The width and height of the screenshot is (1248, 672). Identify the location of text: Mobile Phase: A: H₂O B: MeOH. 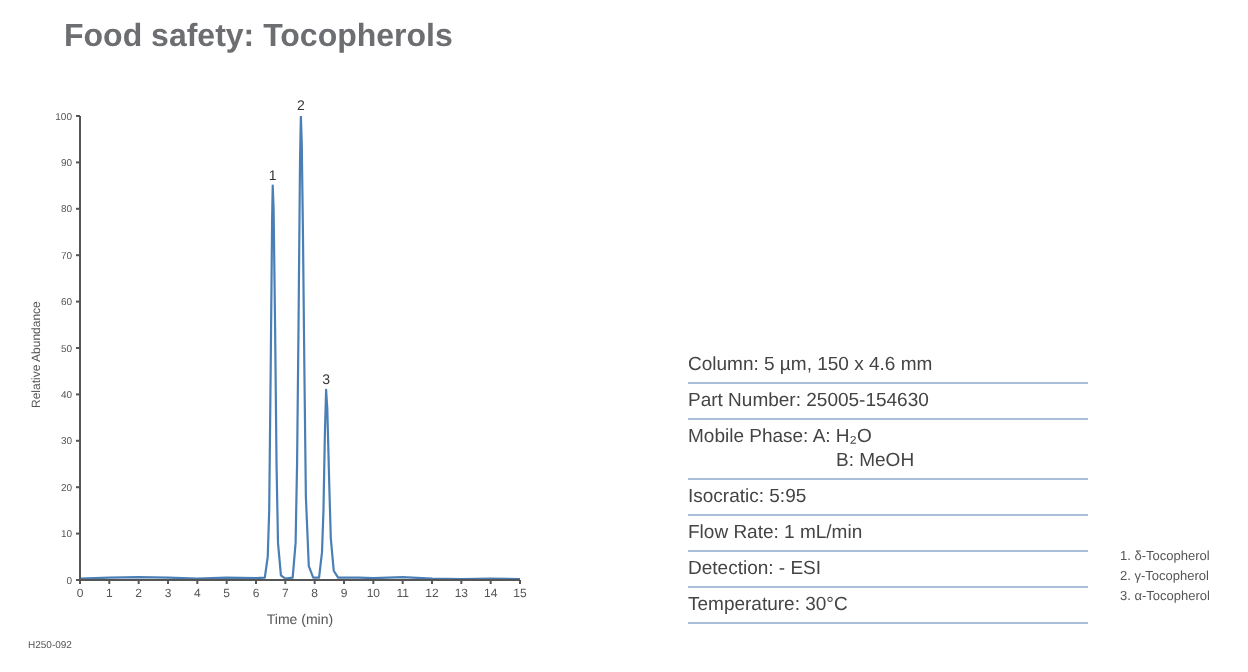
(888, 450).